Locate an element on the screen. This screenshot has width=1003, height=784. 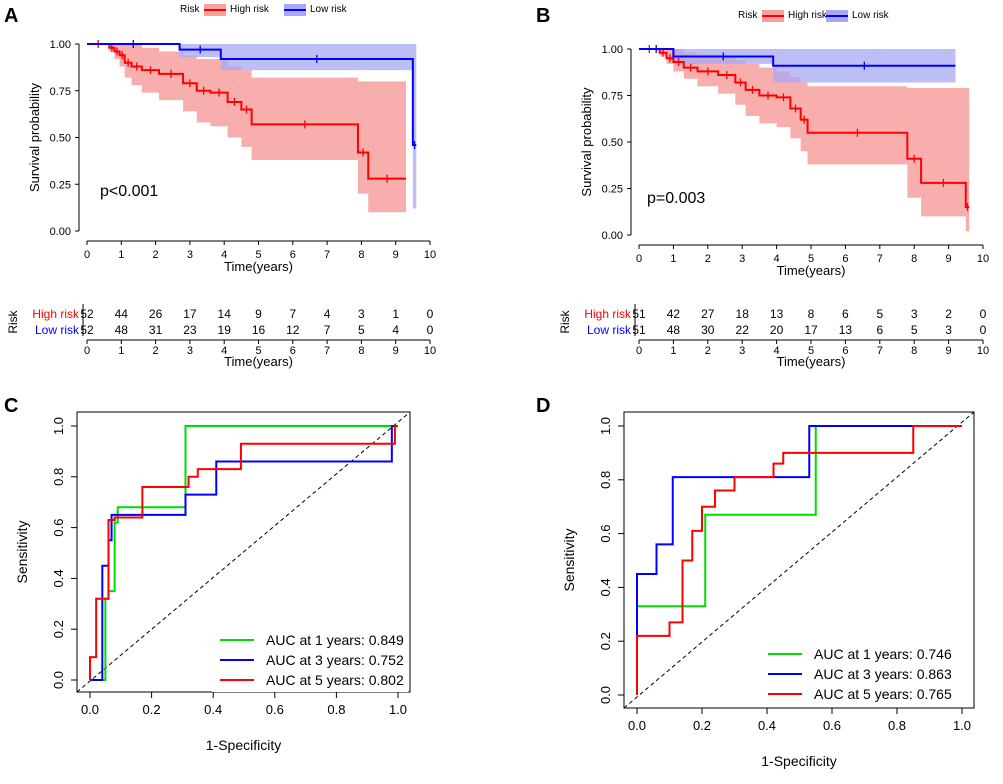
risk-count-low: 52 is located at coordinates (87, 330).